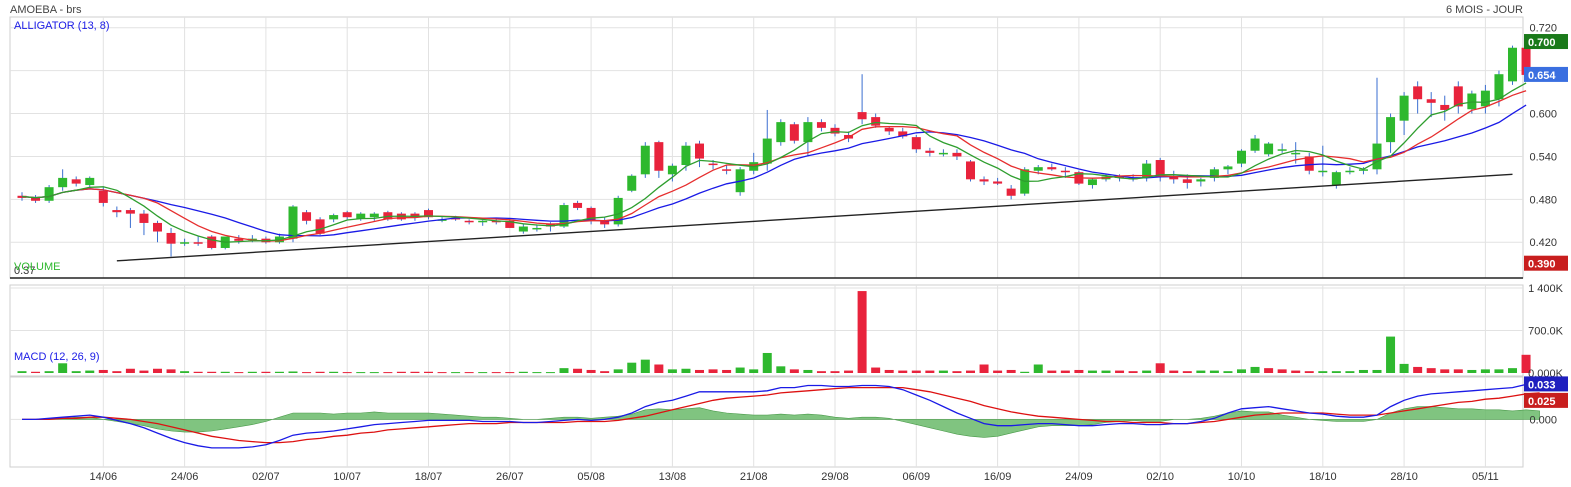  I want to click on period-label: 6 MOIS - JOUR, so click(1484, 10).